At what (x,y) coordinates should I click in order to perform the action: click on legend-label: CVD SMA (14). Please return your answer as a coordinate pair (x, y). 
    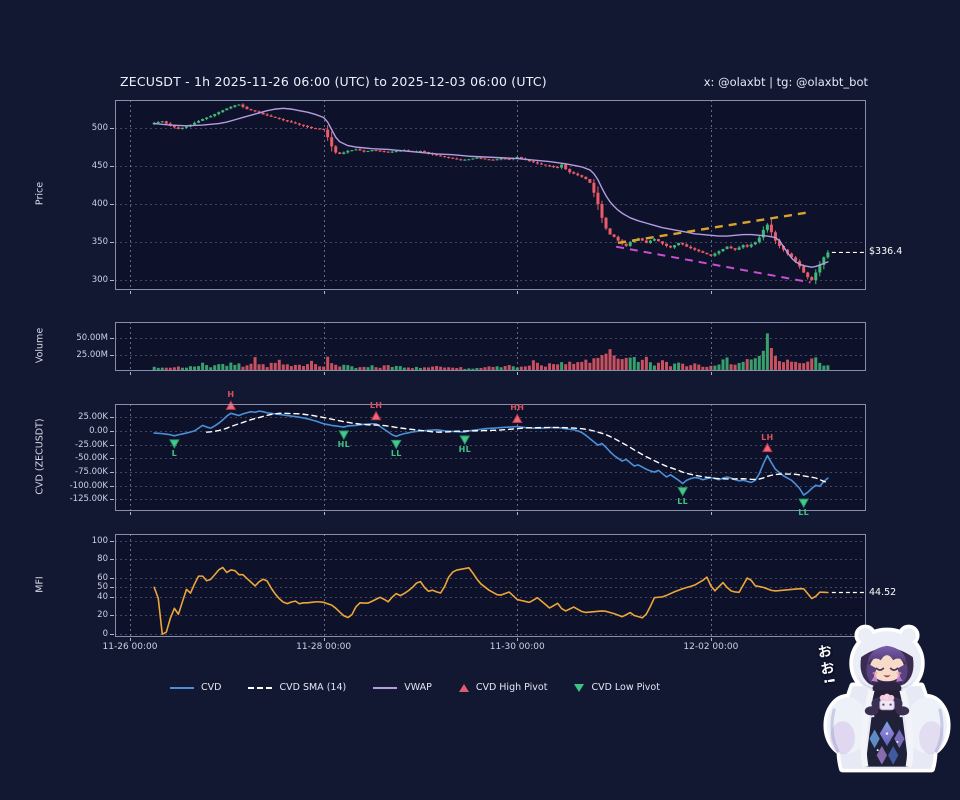
    Looking at the image, I should click on (313, 687).